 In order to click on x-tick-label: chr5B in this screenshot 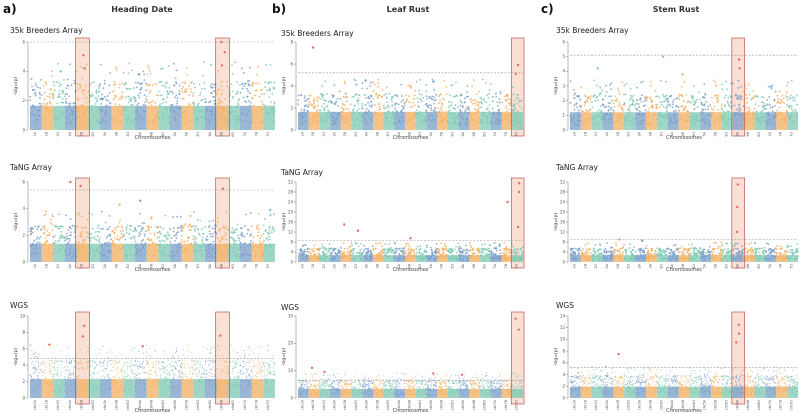, I will do `click(187, 404)`.